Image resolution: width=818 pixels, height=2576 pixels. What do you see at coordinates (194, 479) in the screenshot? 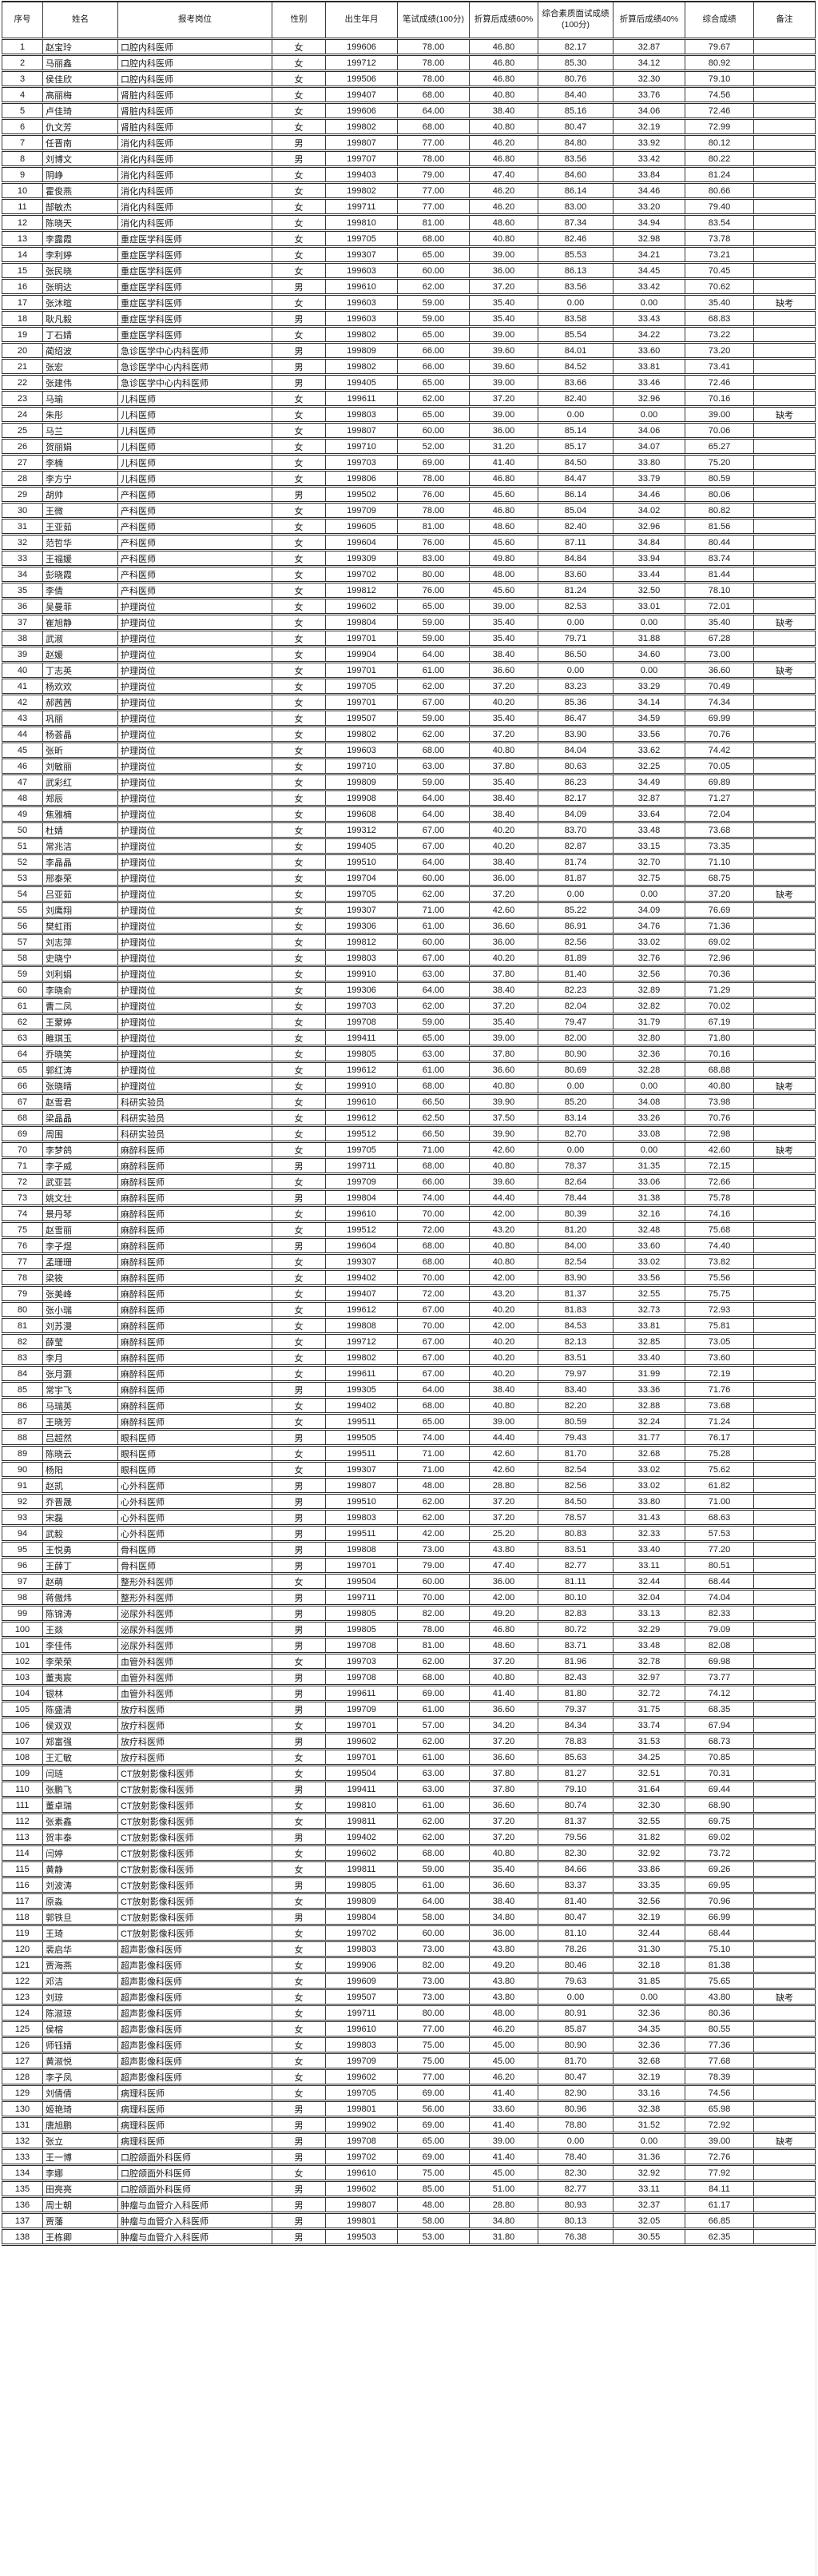
I see `cell-position: 儿科医师` at bounding box center [194, 479].